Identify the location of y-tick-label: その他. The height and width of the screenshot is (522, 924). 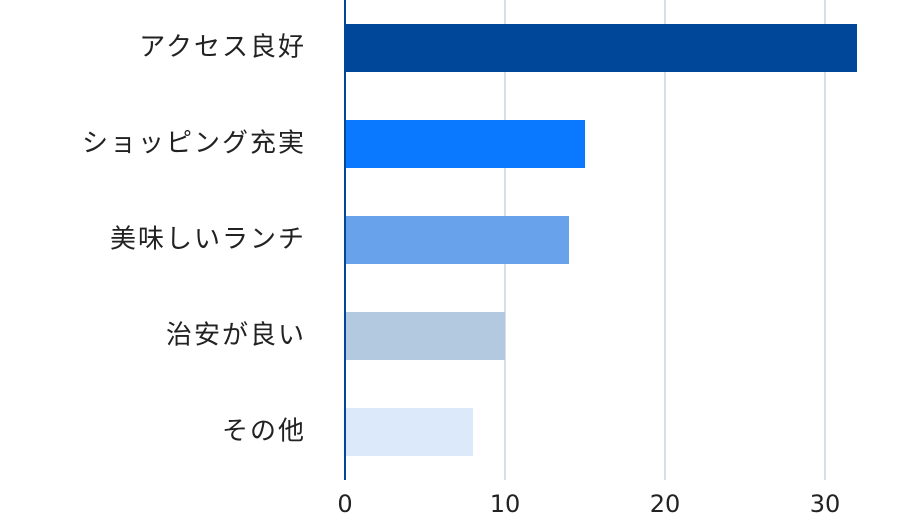
(264, 432).